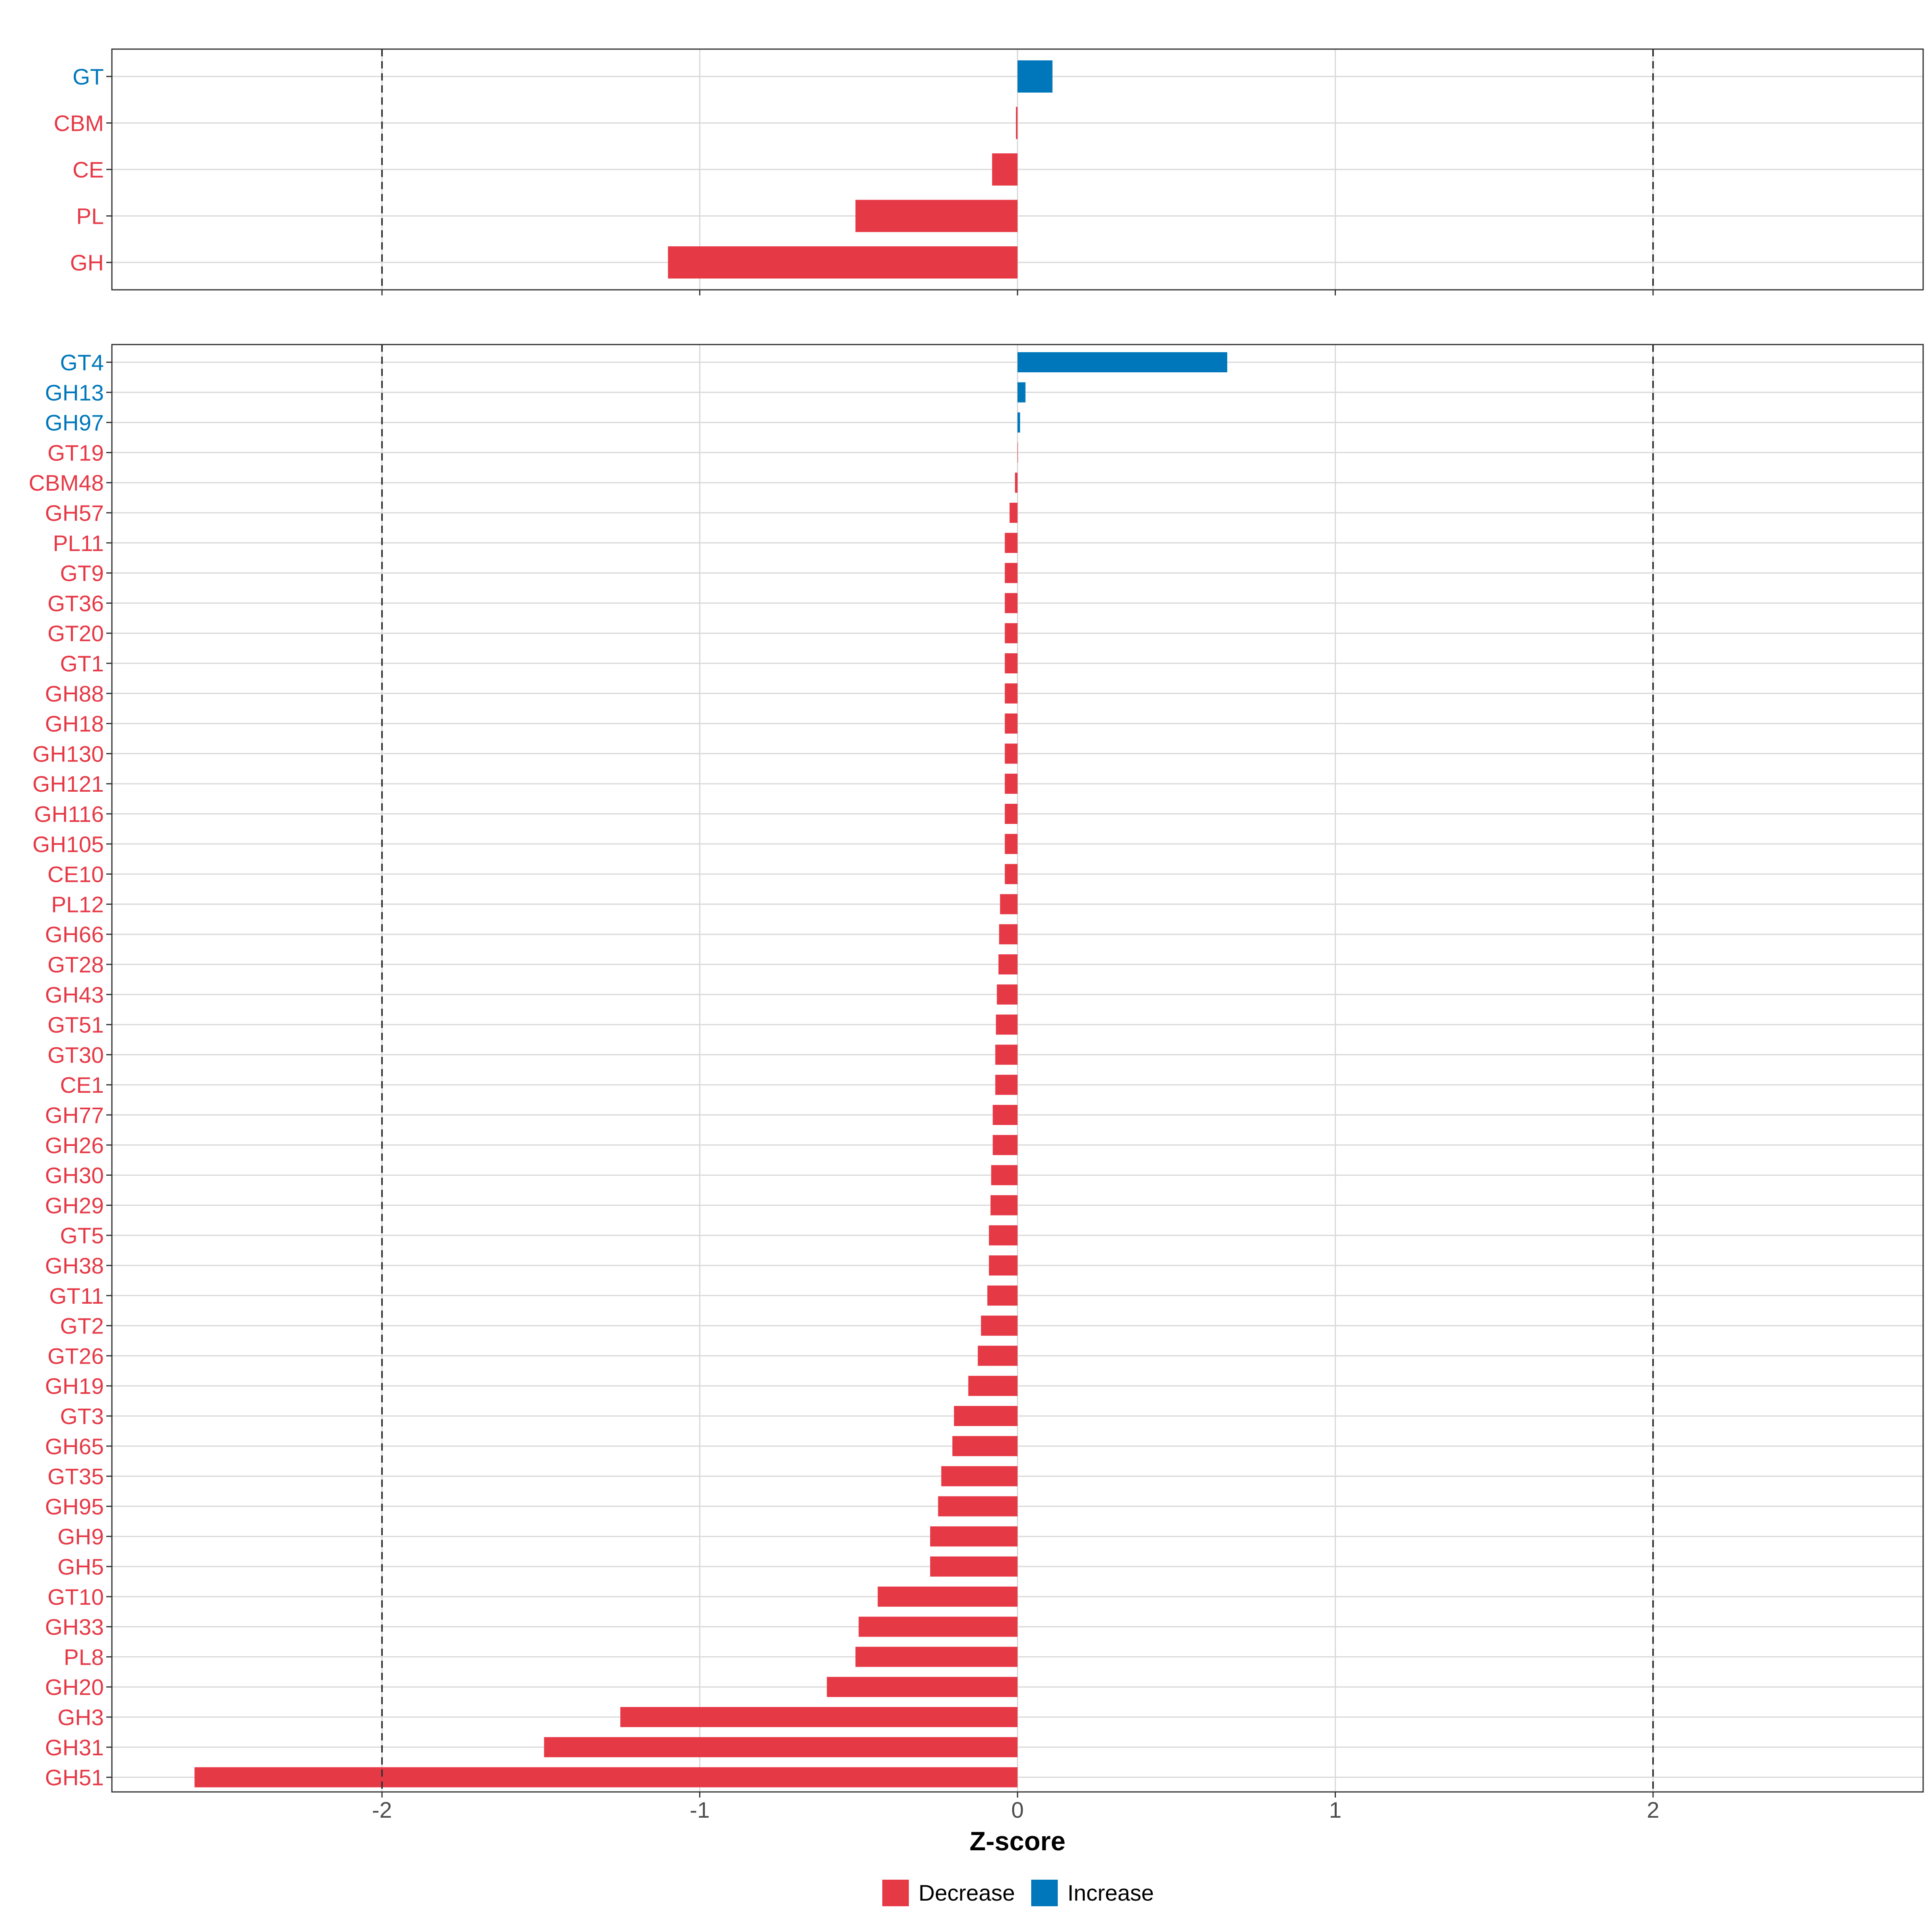  Describe the element at coordinates (1011, 844) in the screenshot. I see `bar-GH105` at that location.